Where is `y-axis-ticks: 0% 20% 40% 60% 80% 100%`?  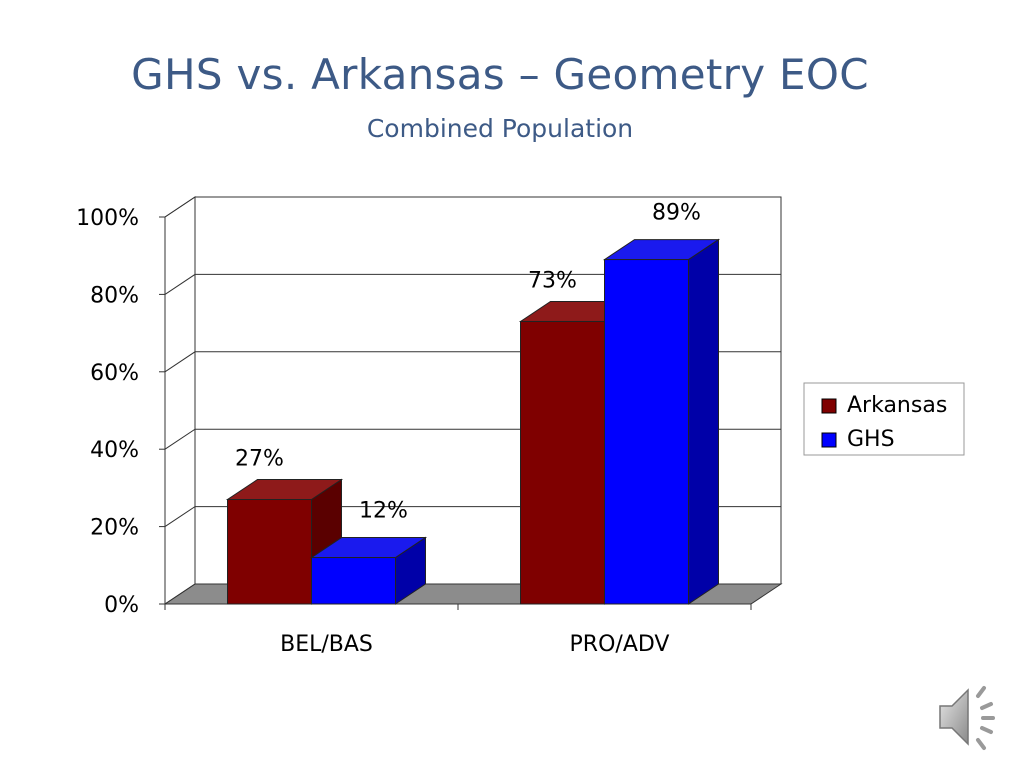
y-axis-ticks: 0% 20% 40% 60% 80% 100% is located at coordinates (120, 412).